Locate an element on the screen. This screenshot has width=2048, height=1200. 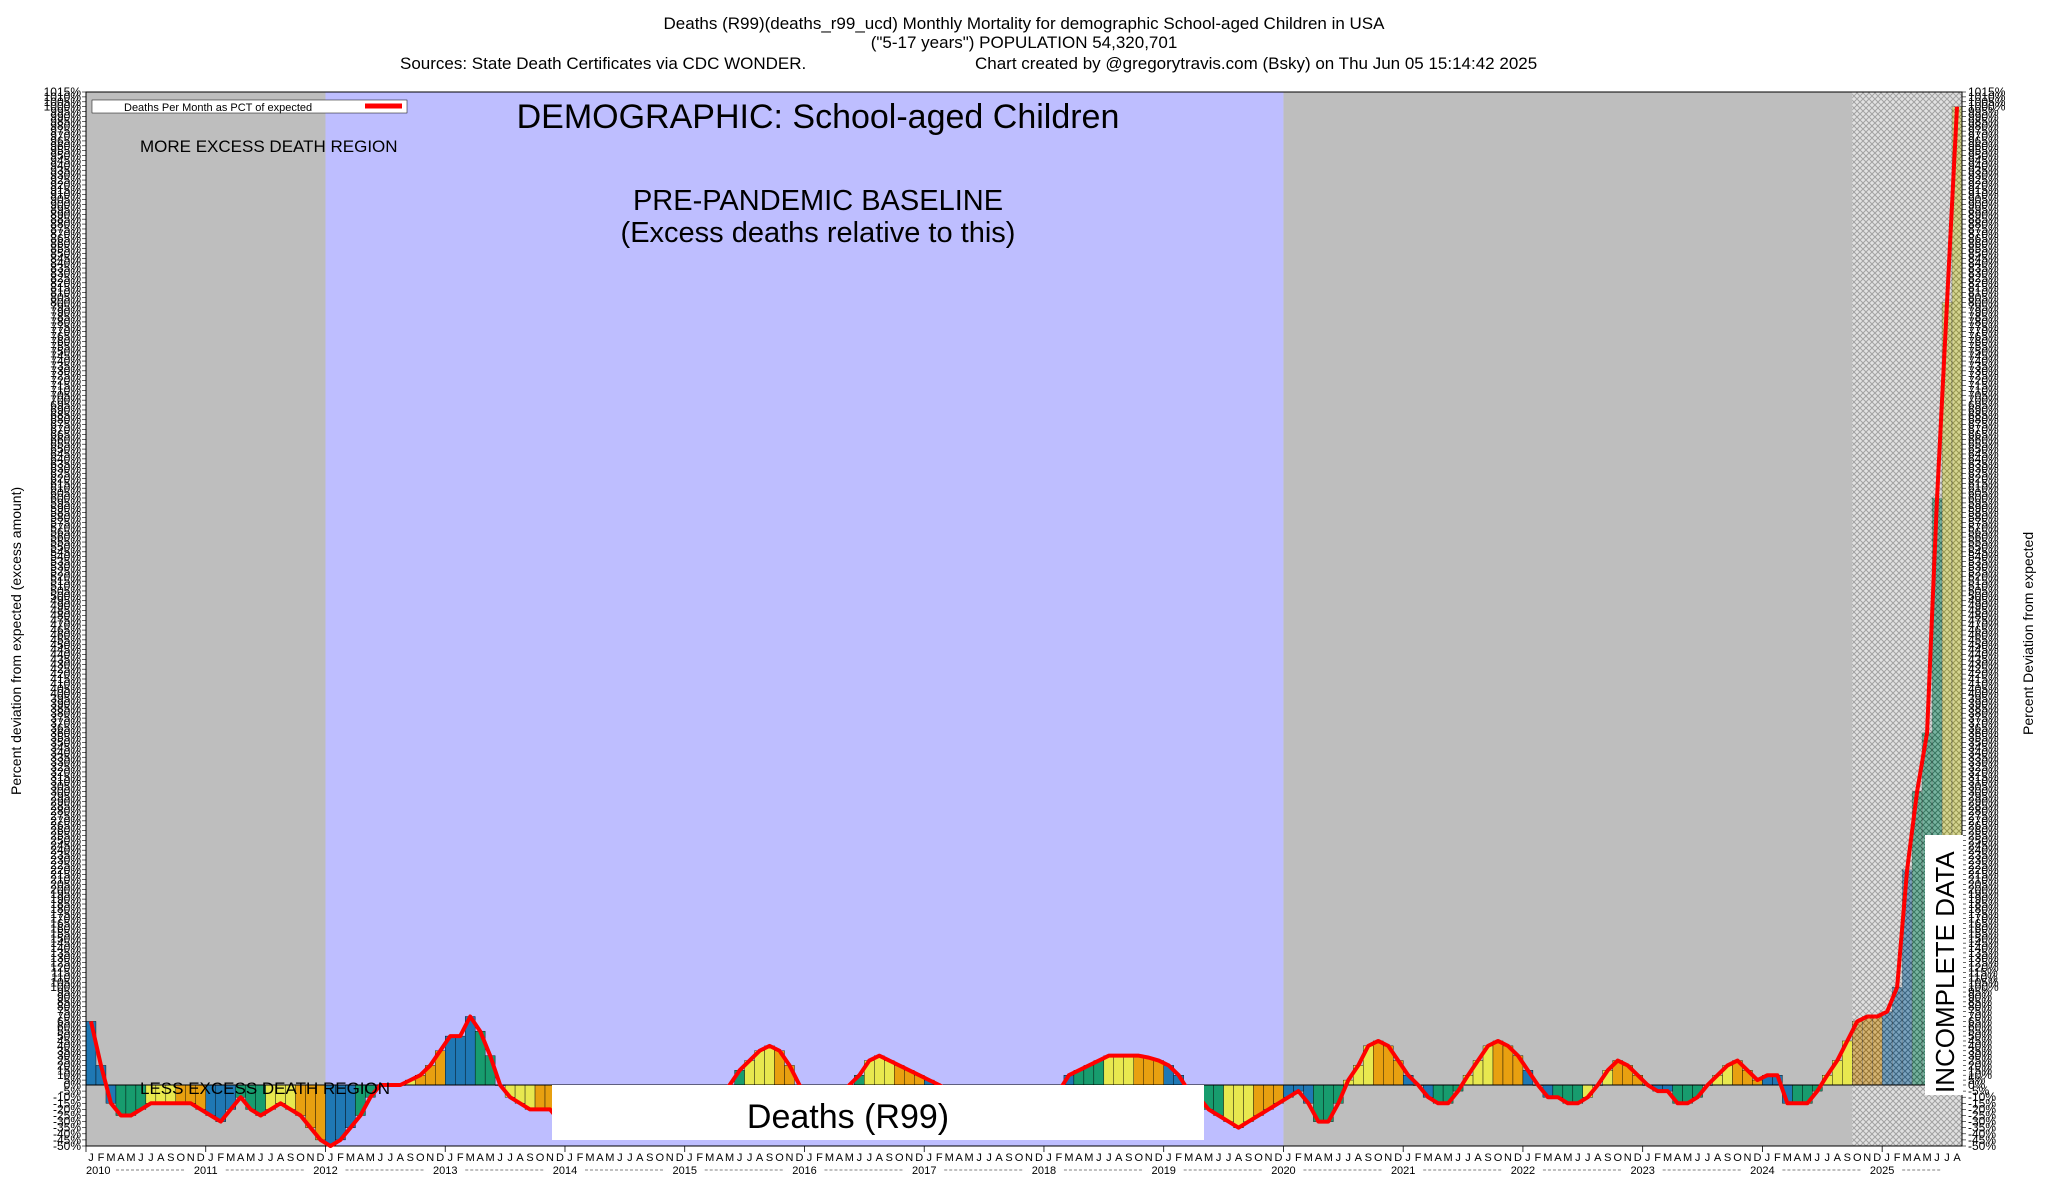
x-year-label: 2023 is located at coordinates (1642, 1171).